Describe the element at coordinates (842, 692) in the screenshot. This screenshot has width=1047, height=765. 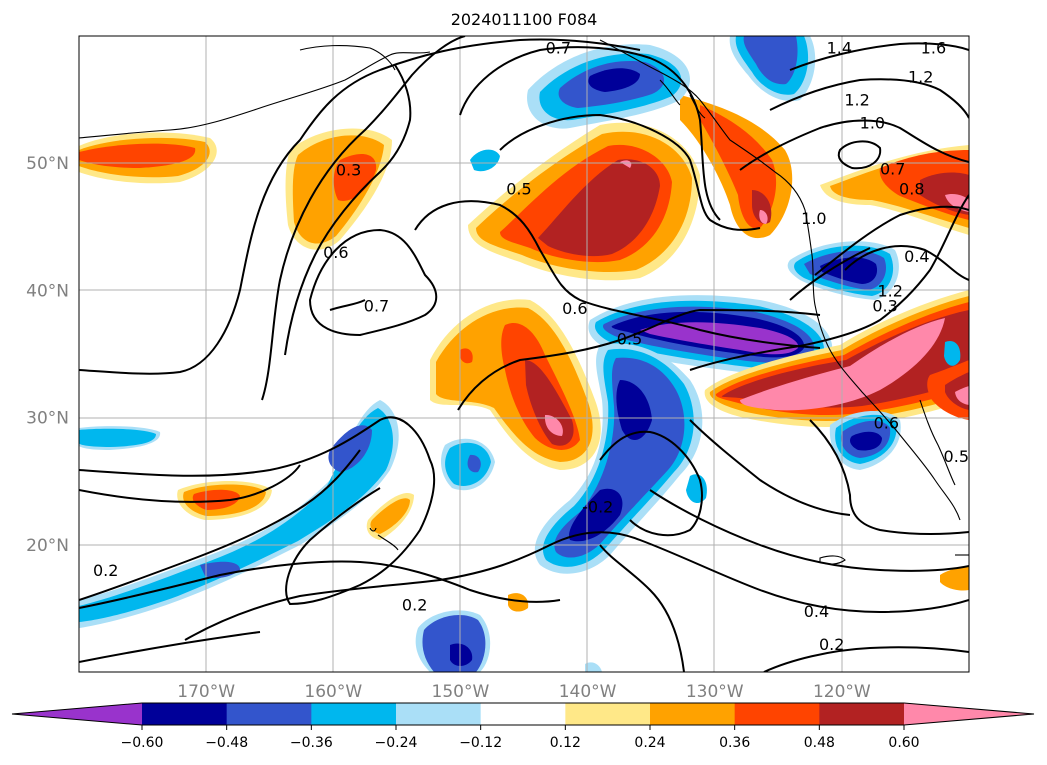
I see `longitude-label: 120°W` at that location.